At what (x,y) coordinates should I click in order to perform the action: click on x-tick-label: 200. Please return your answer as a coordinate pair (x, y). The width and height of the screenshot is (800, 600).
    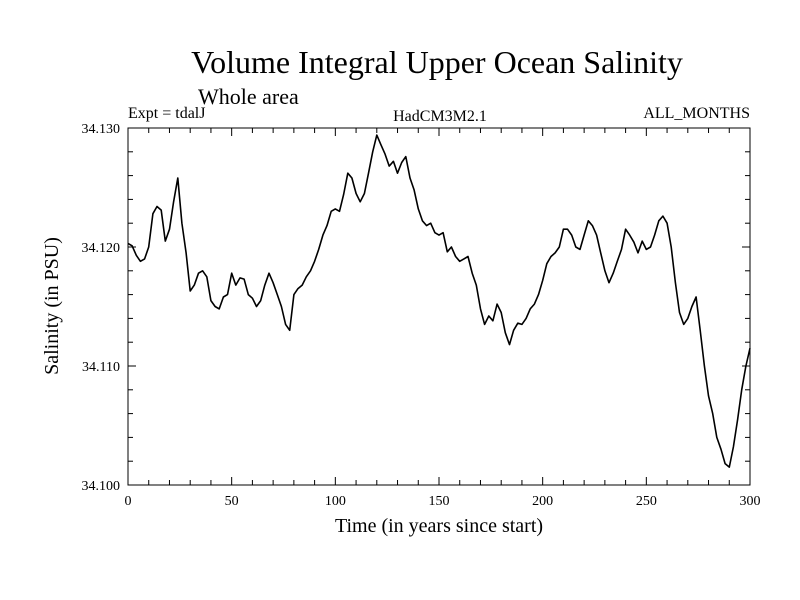
    Looking at the image, I should click on (542, 501).